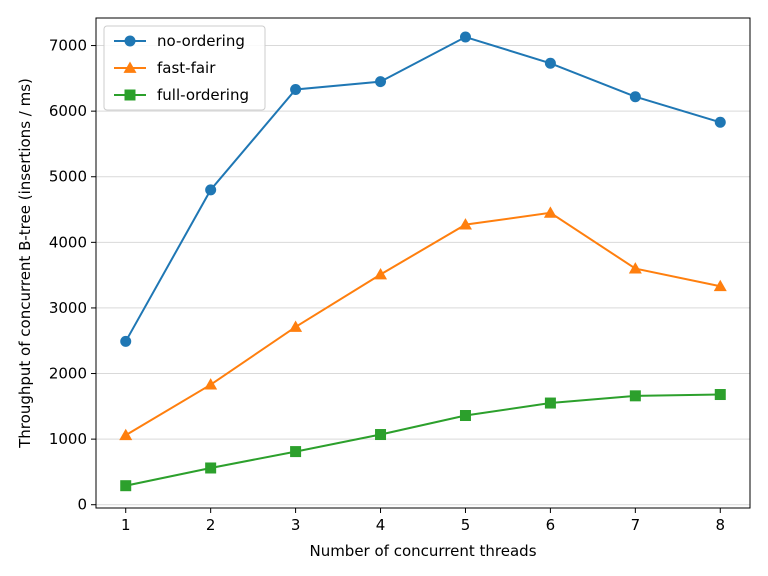  I want to click on y-tick-label: 3000, so click(68, 308).